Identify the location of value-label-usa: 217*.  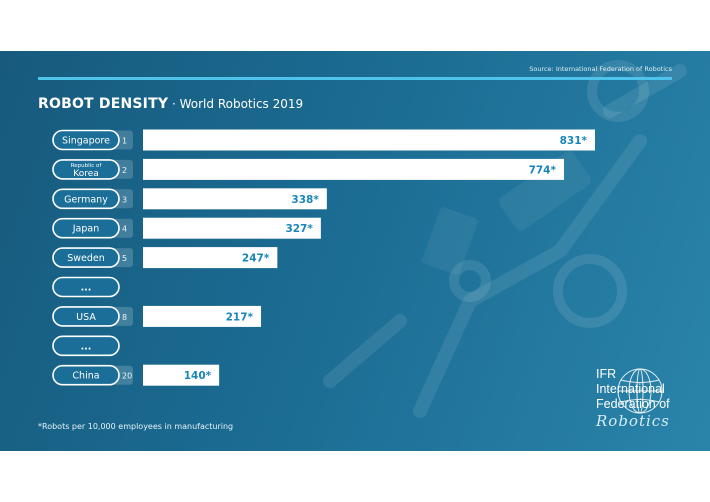
(240, 317).